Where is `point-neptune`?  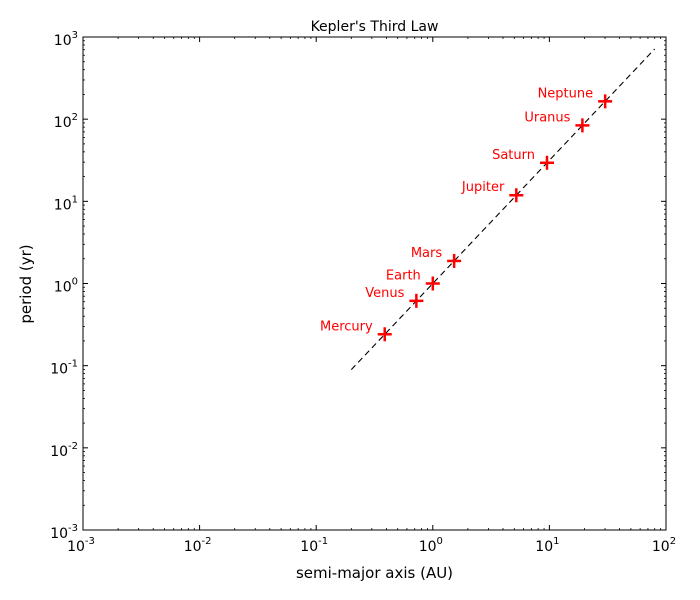
point-neptune is located at coordinates (605, 101).